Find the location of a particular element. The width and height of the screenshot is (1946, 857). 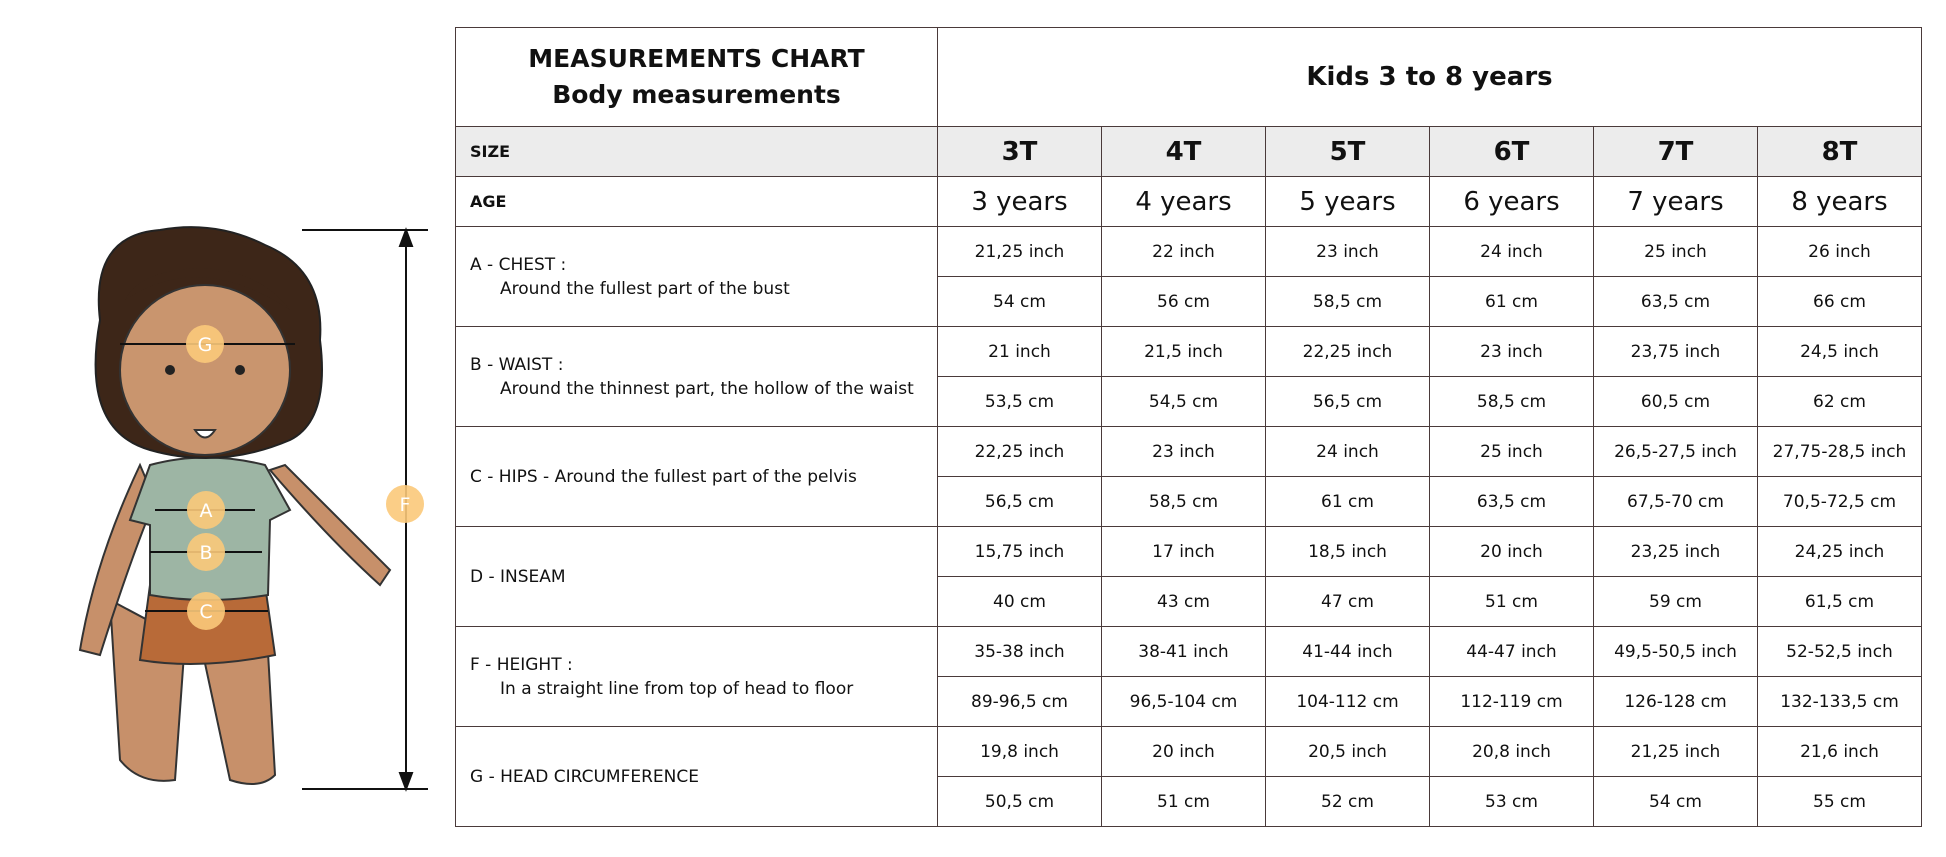

illustration: G AB C F is located at coordinates (253, 509).